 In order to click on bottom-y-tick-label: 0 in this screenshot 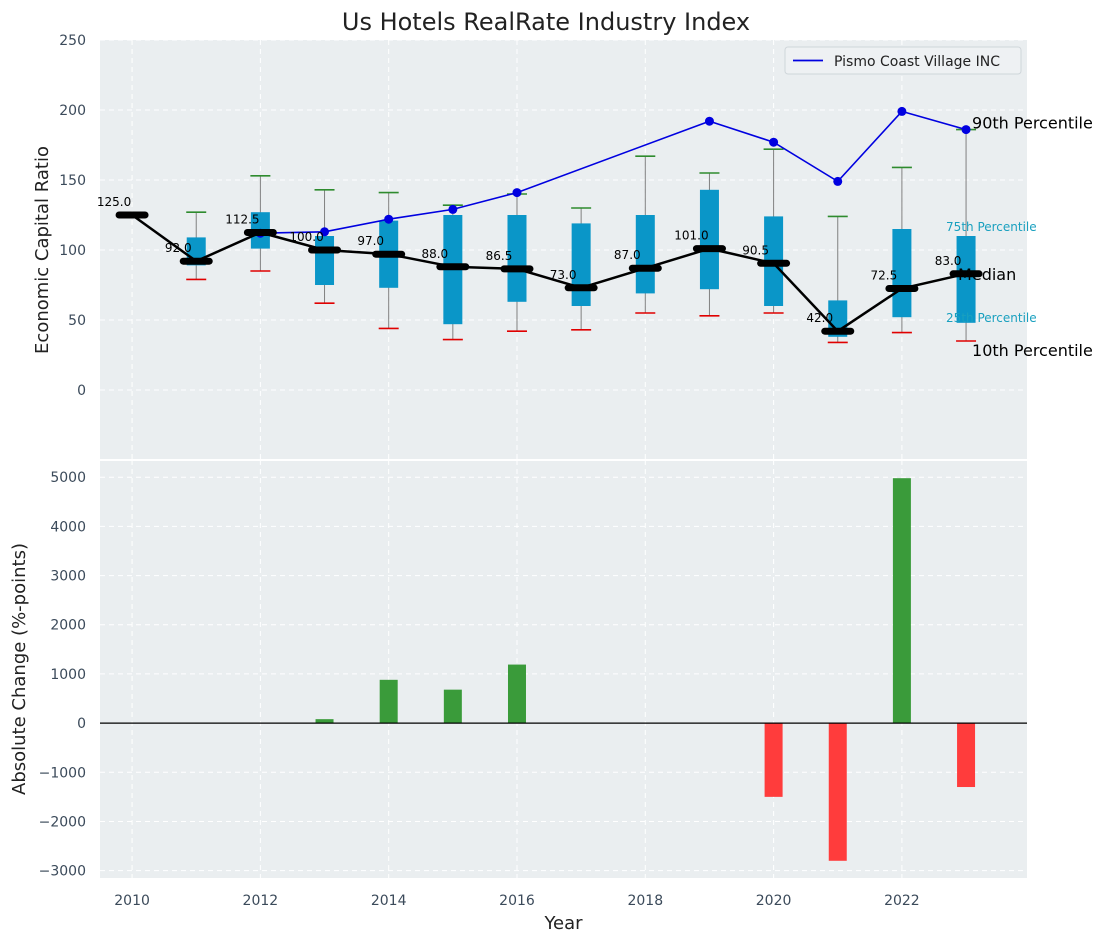, I will do `click(81, 724)`.